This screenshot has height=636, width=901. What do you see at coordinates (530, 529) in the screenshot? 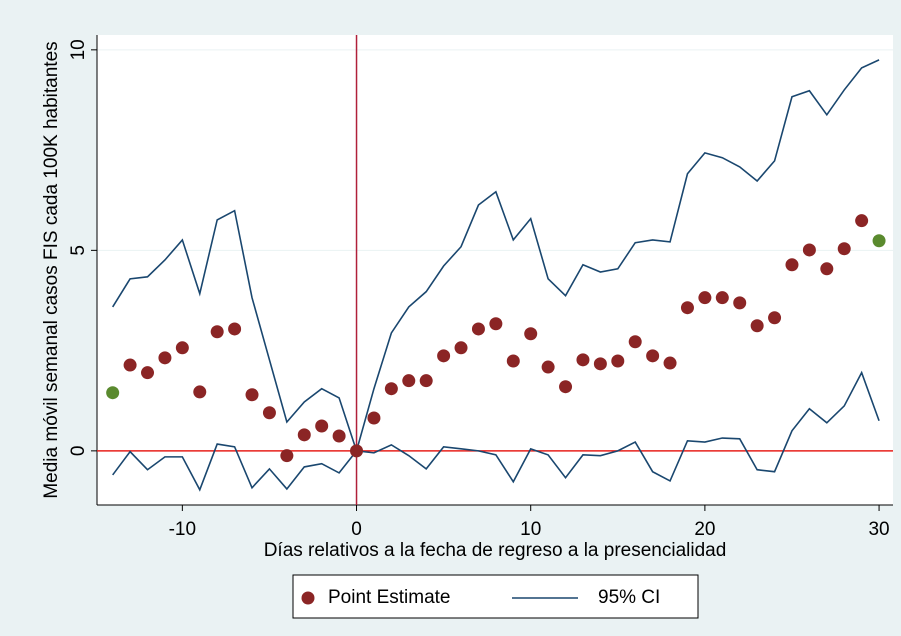
I see `x-tick-label: 10` at bounding box center [530, 529].